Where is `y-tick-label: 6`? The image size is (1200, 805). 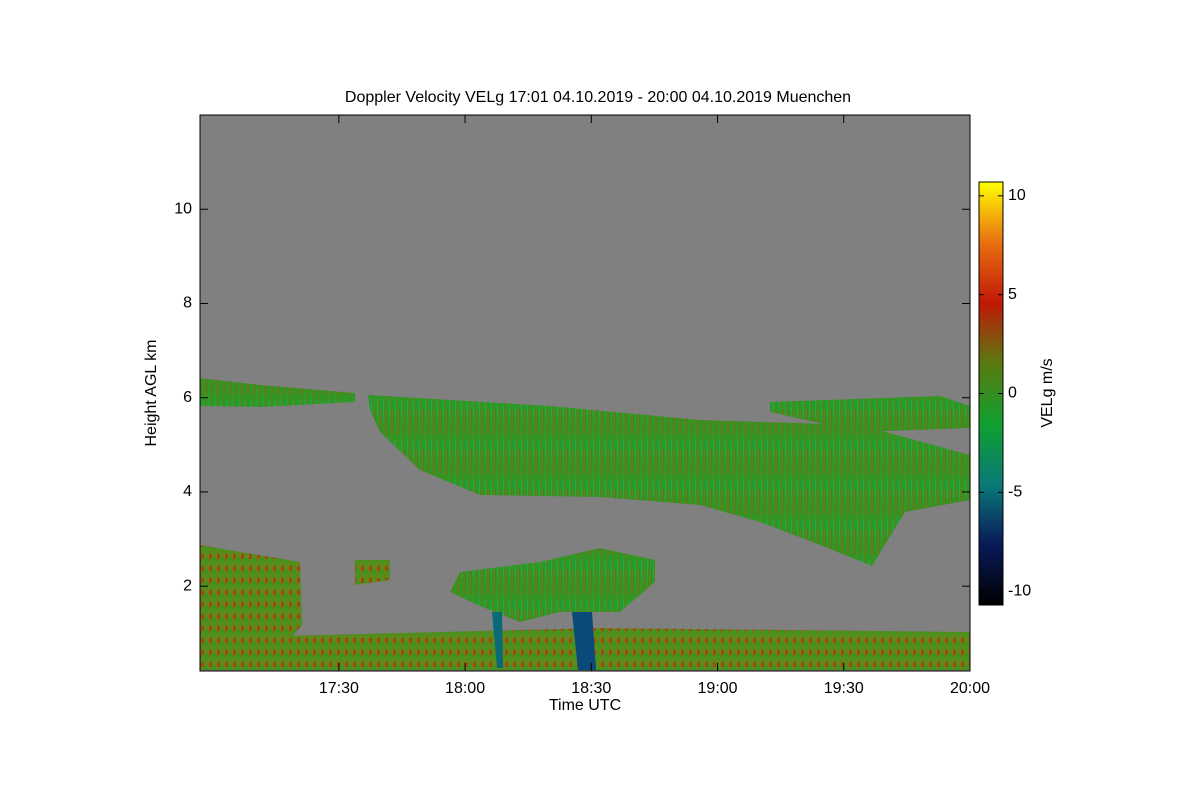
y-tick-label: 6 is located at coordinates (187, 397).